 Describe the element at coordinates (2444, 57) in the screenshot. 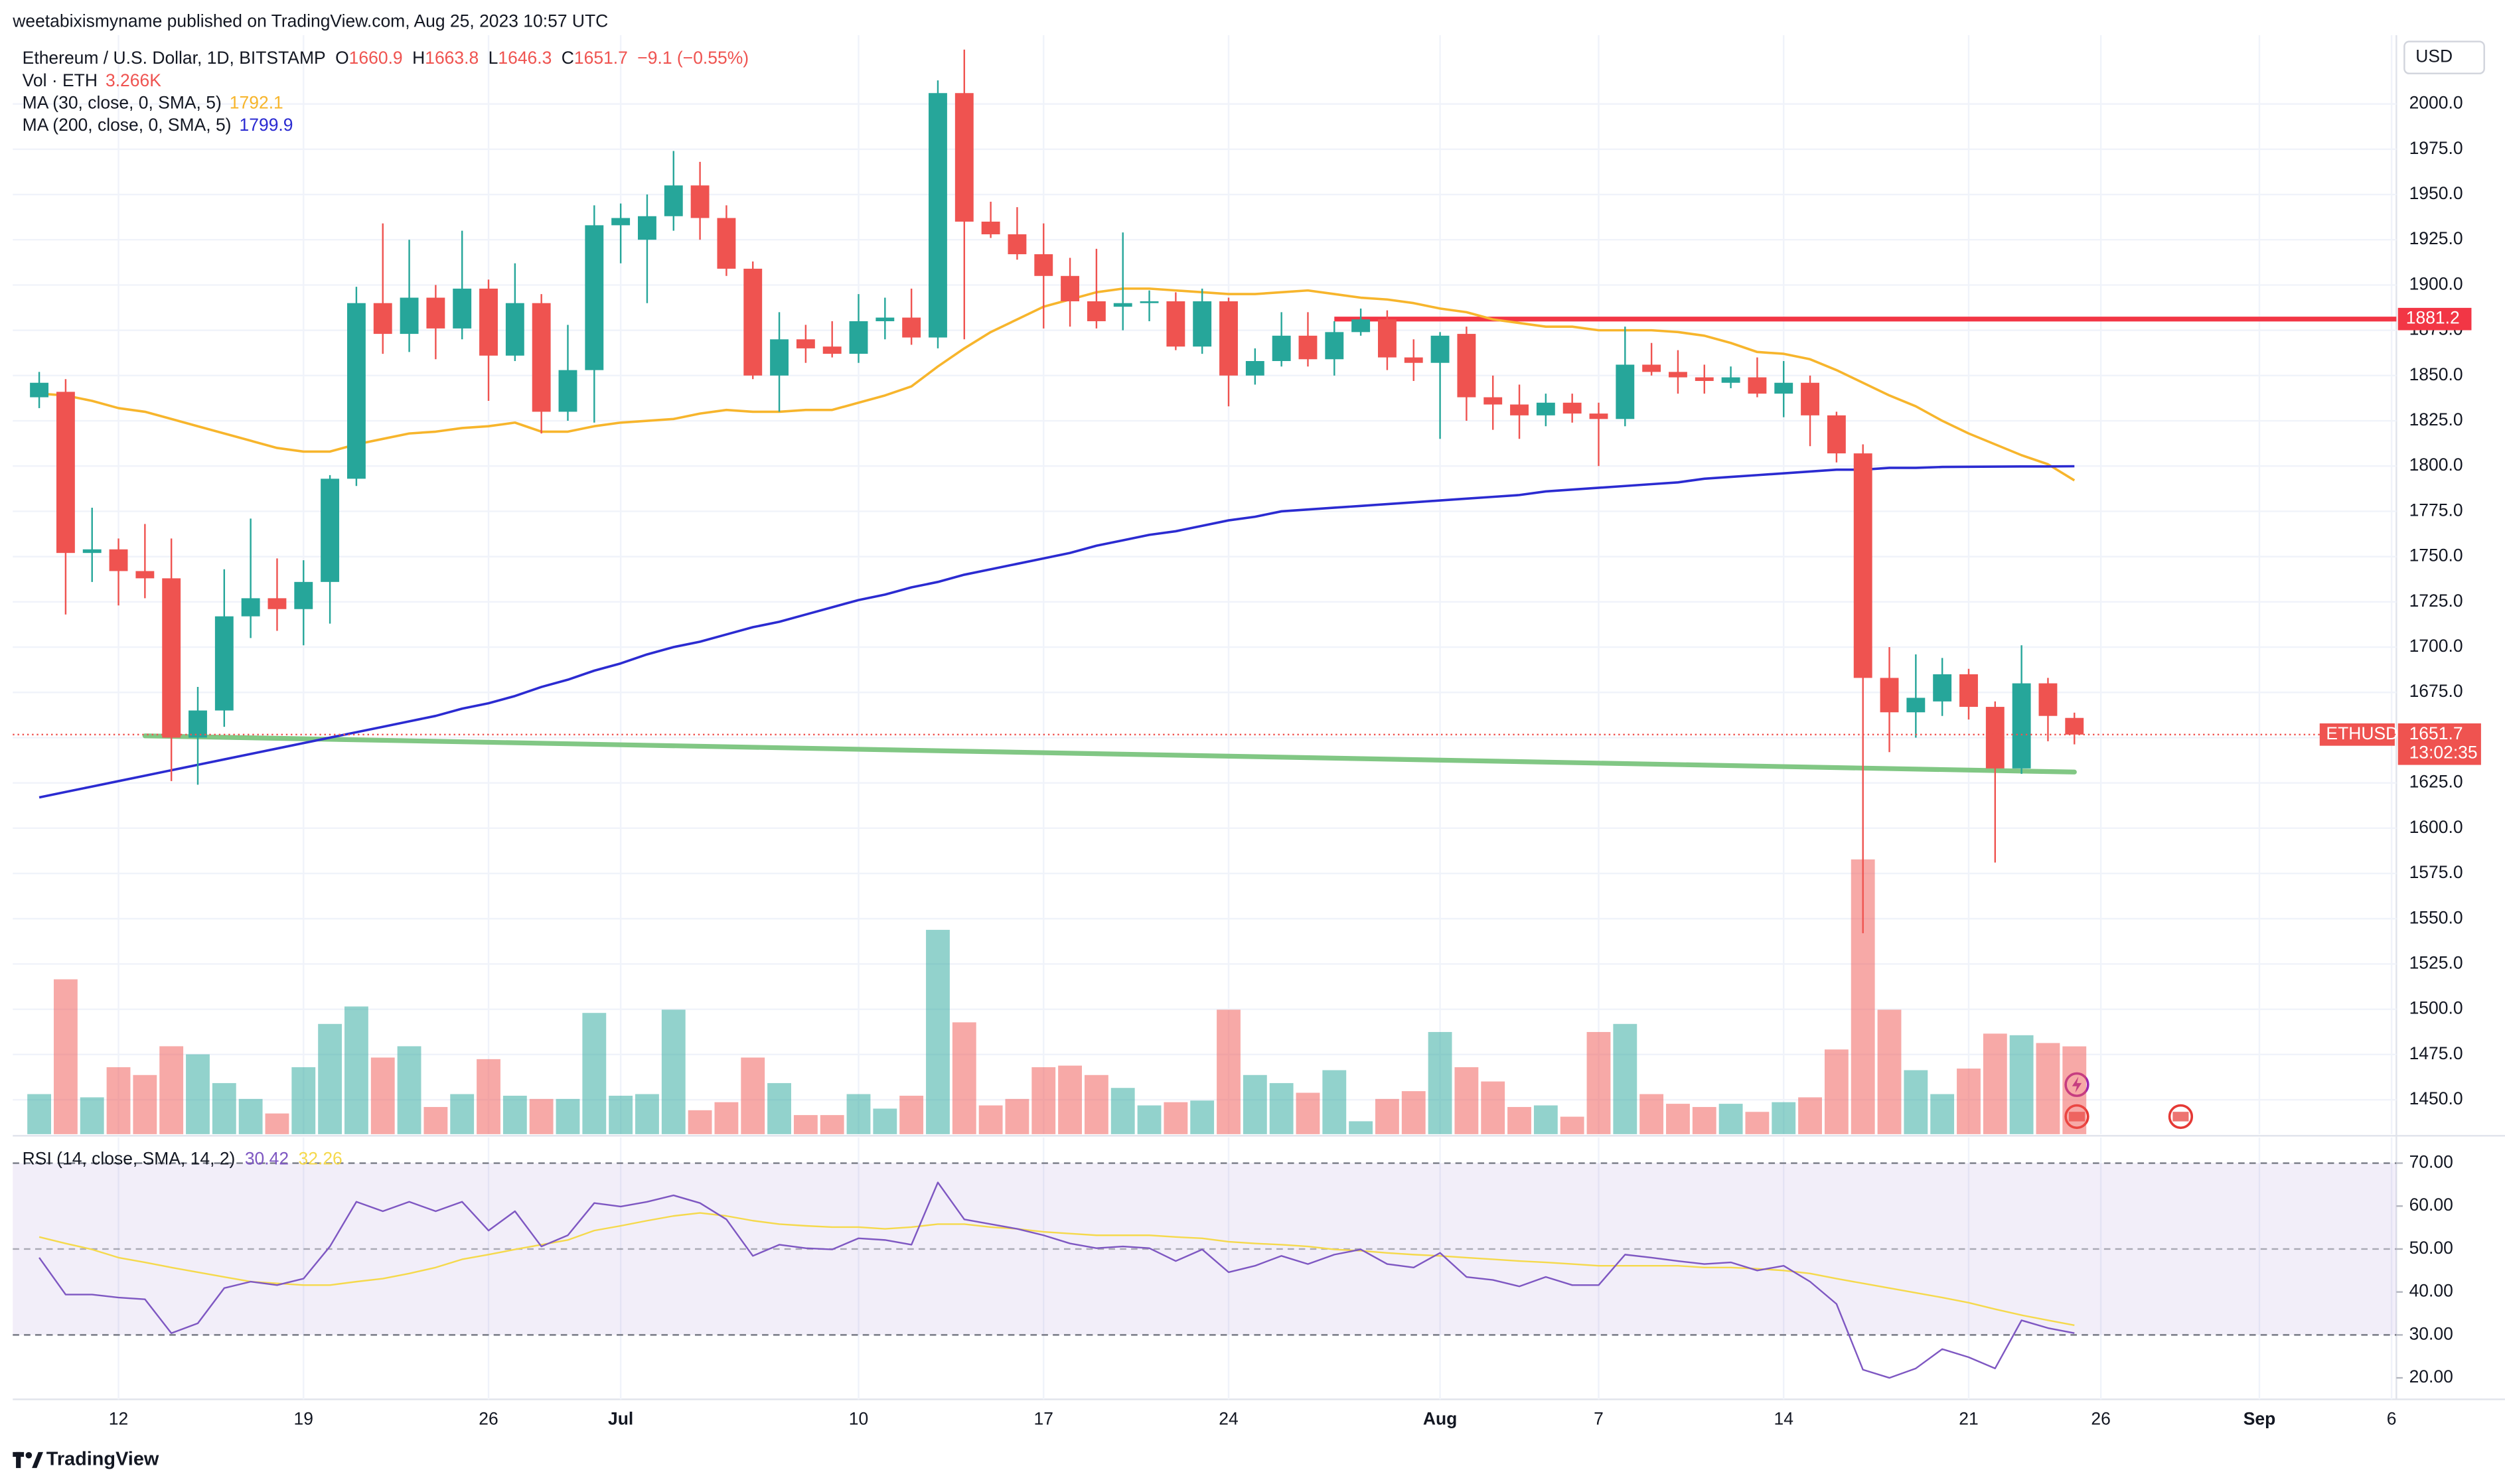

I see `currency-box` at that location.